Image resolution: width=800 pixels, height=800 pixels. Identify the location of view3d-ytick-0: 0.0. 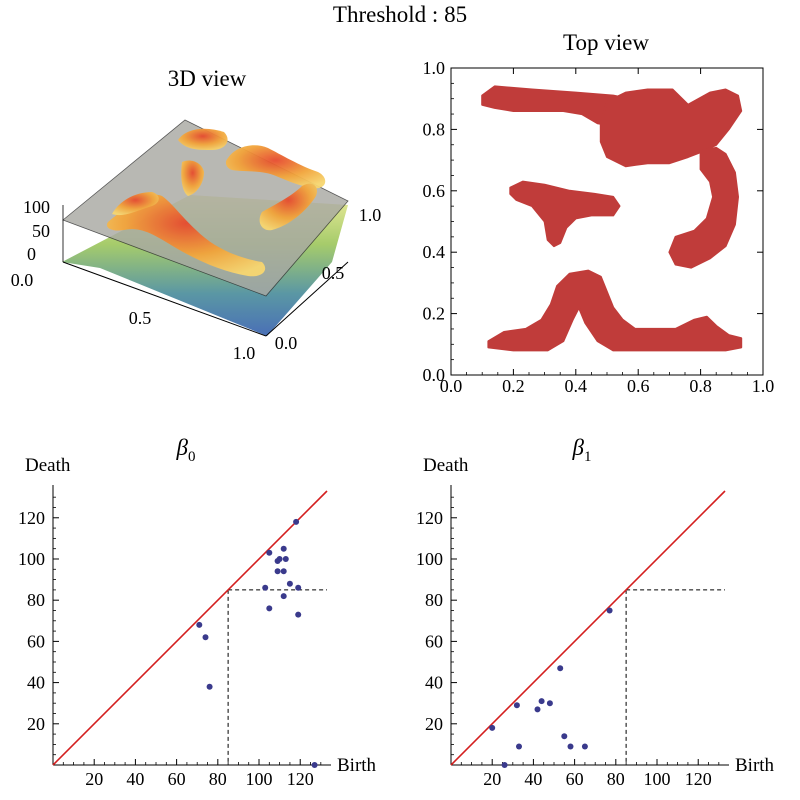
(286, 343).